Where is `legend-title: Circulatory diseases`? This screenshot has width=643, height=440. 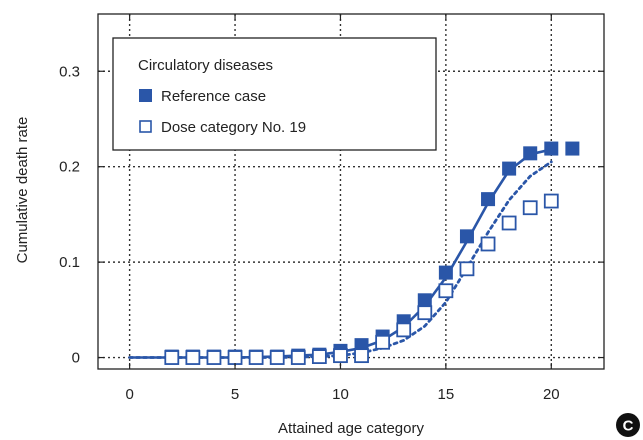
legend-title: Circulatory diseases is located at coordinates (205, 65).